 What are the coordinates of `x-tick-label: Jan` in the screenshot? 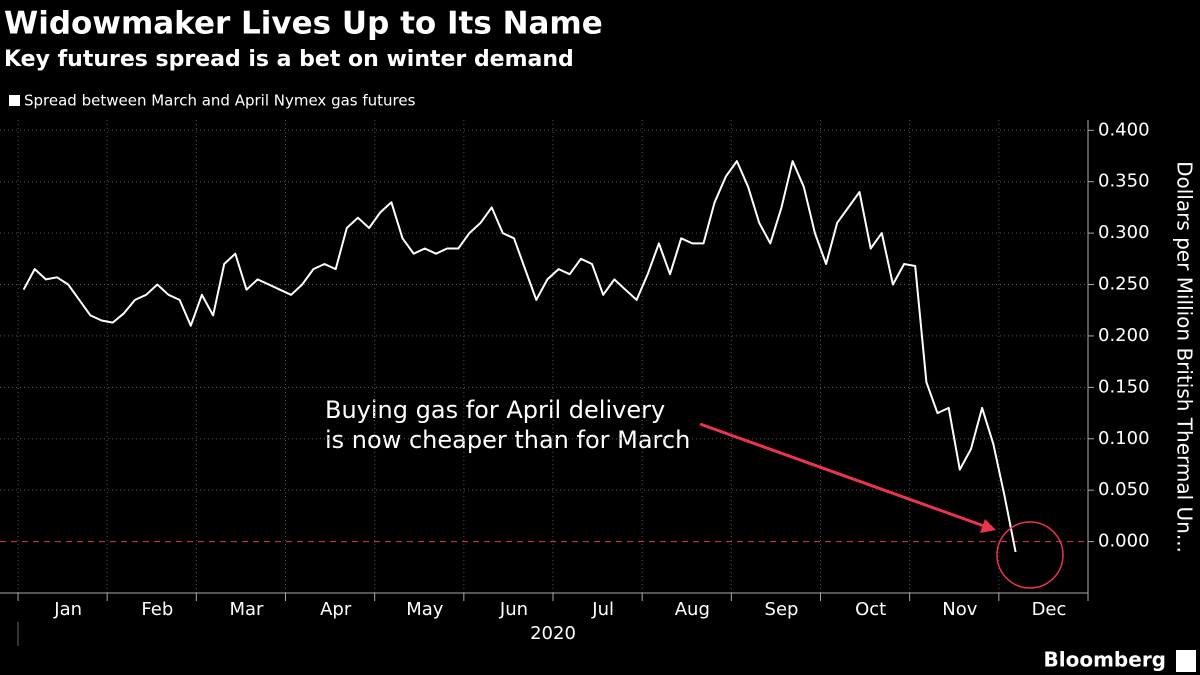 It's located at (67, 609).